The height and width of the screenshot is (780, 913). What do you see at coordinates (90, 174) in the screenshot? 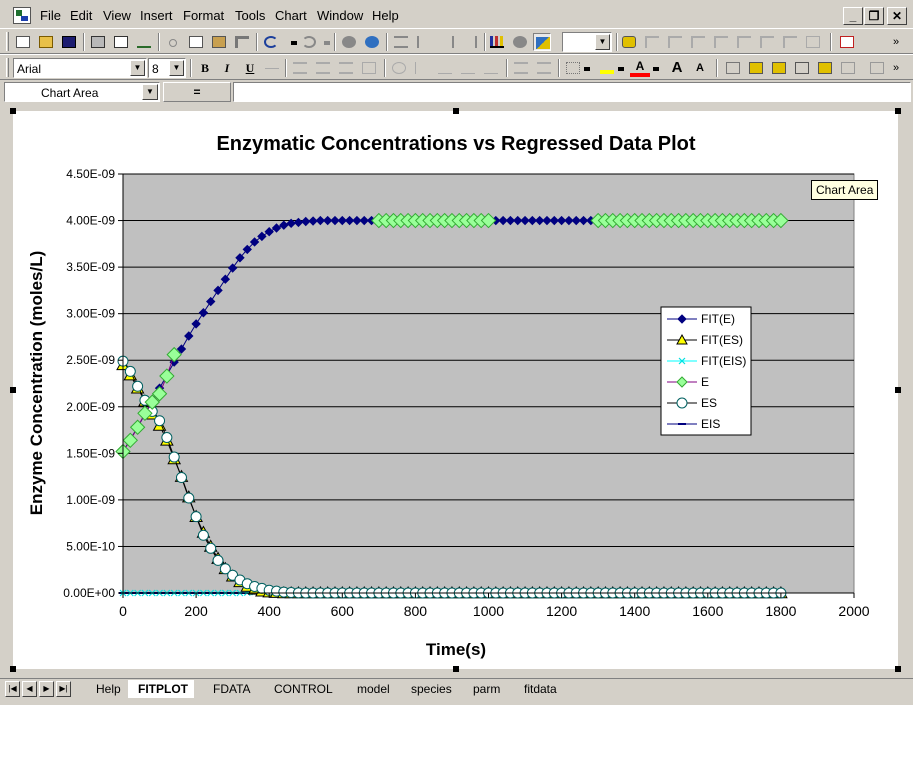
I see `y-tick-label: 4.50E-09` at bounding box center [90, 174].